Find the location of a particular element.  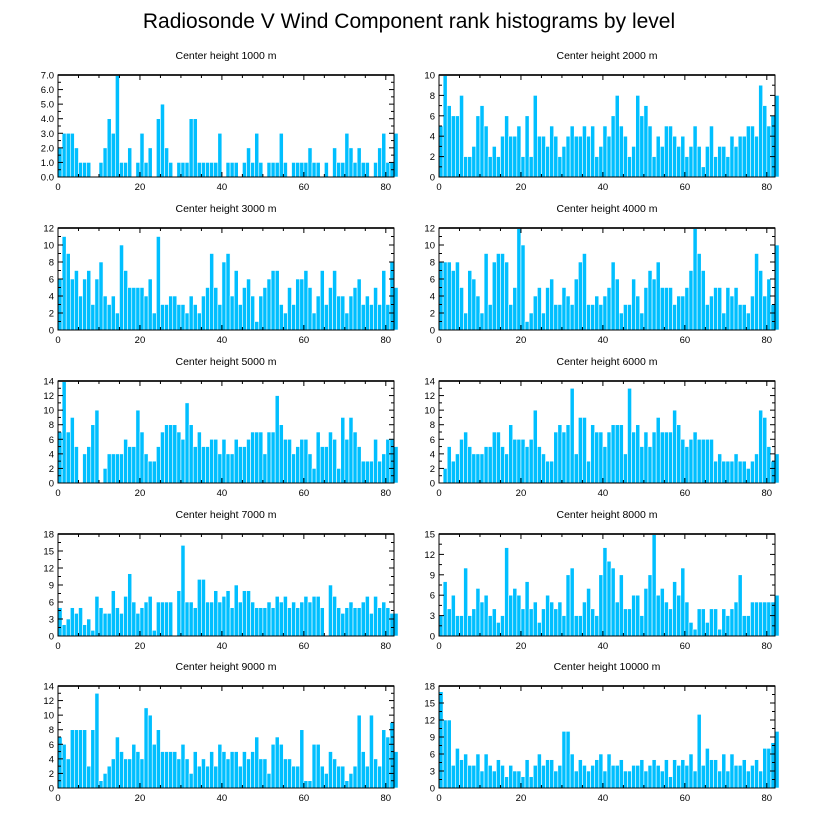

y-tick-label: 8 is located at coordinates (432, 96).